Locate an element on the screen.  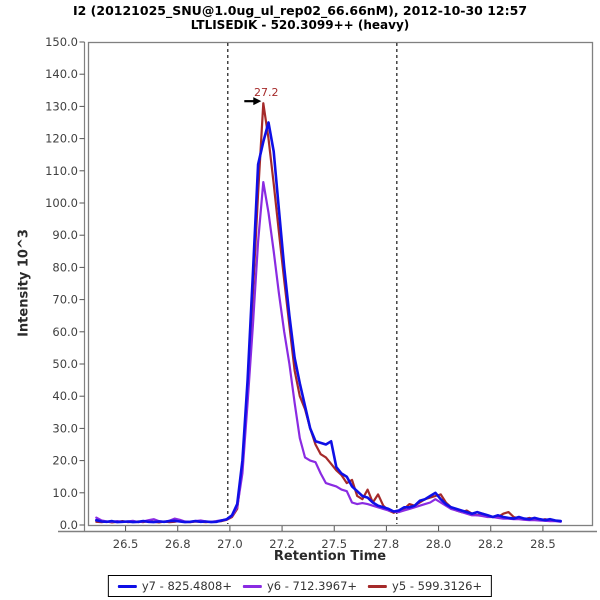
x-axis-title: Retention Time is located at coordinates (330, 556).